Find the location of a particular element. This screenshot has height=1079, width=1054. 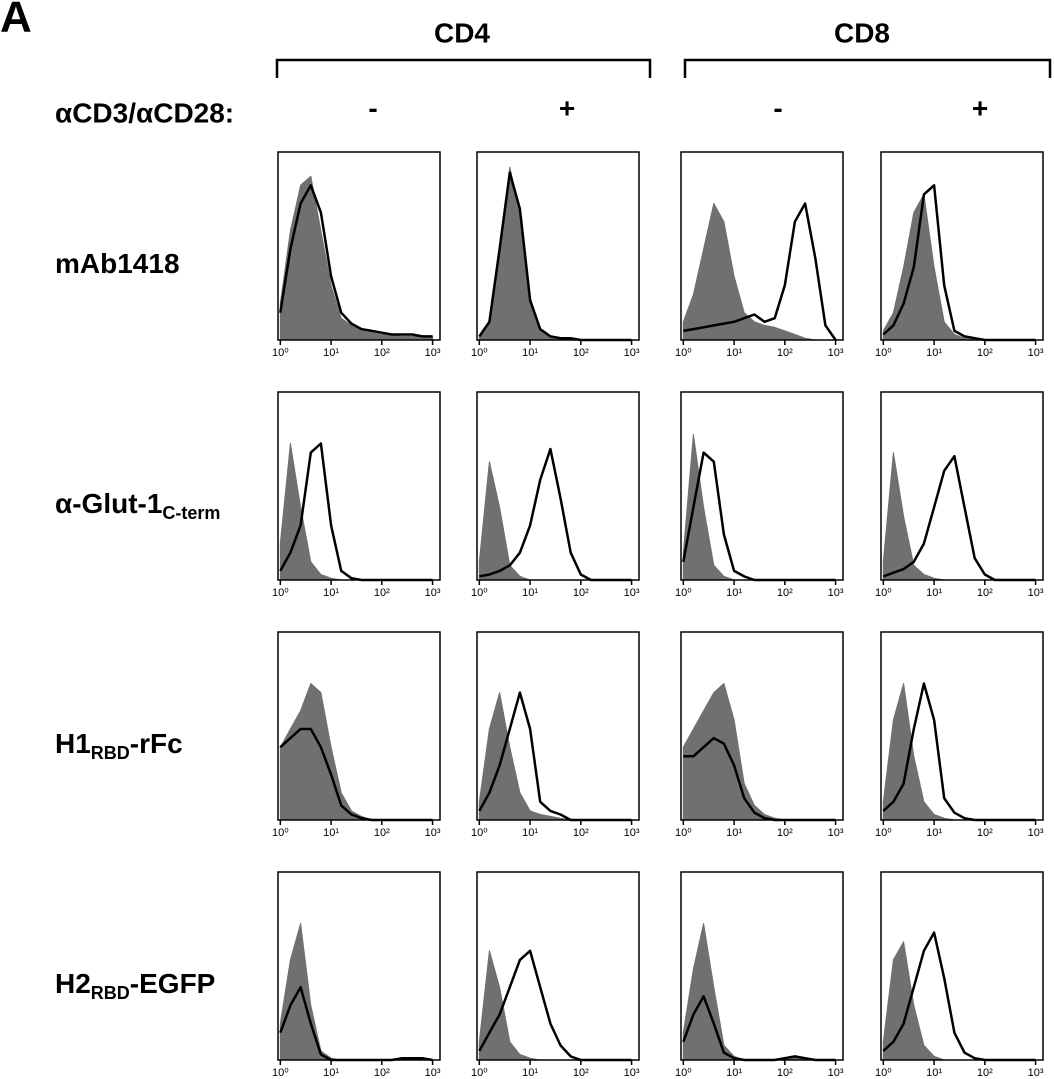

condition-label: αCD3/αCD28: is located at coordinates (144, 112).